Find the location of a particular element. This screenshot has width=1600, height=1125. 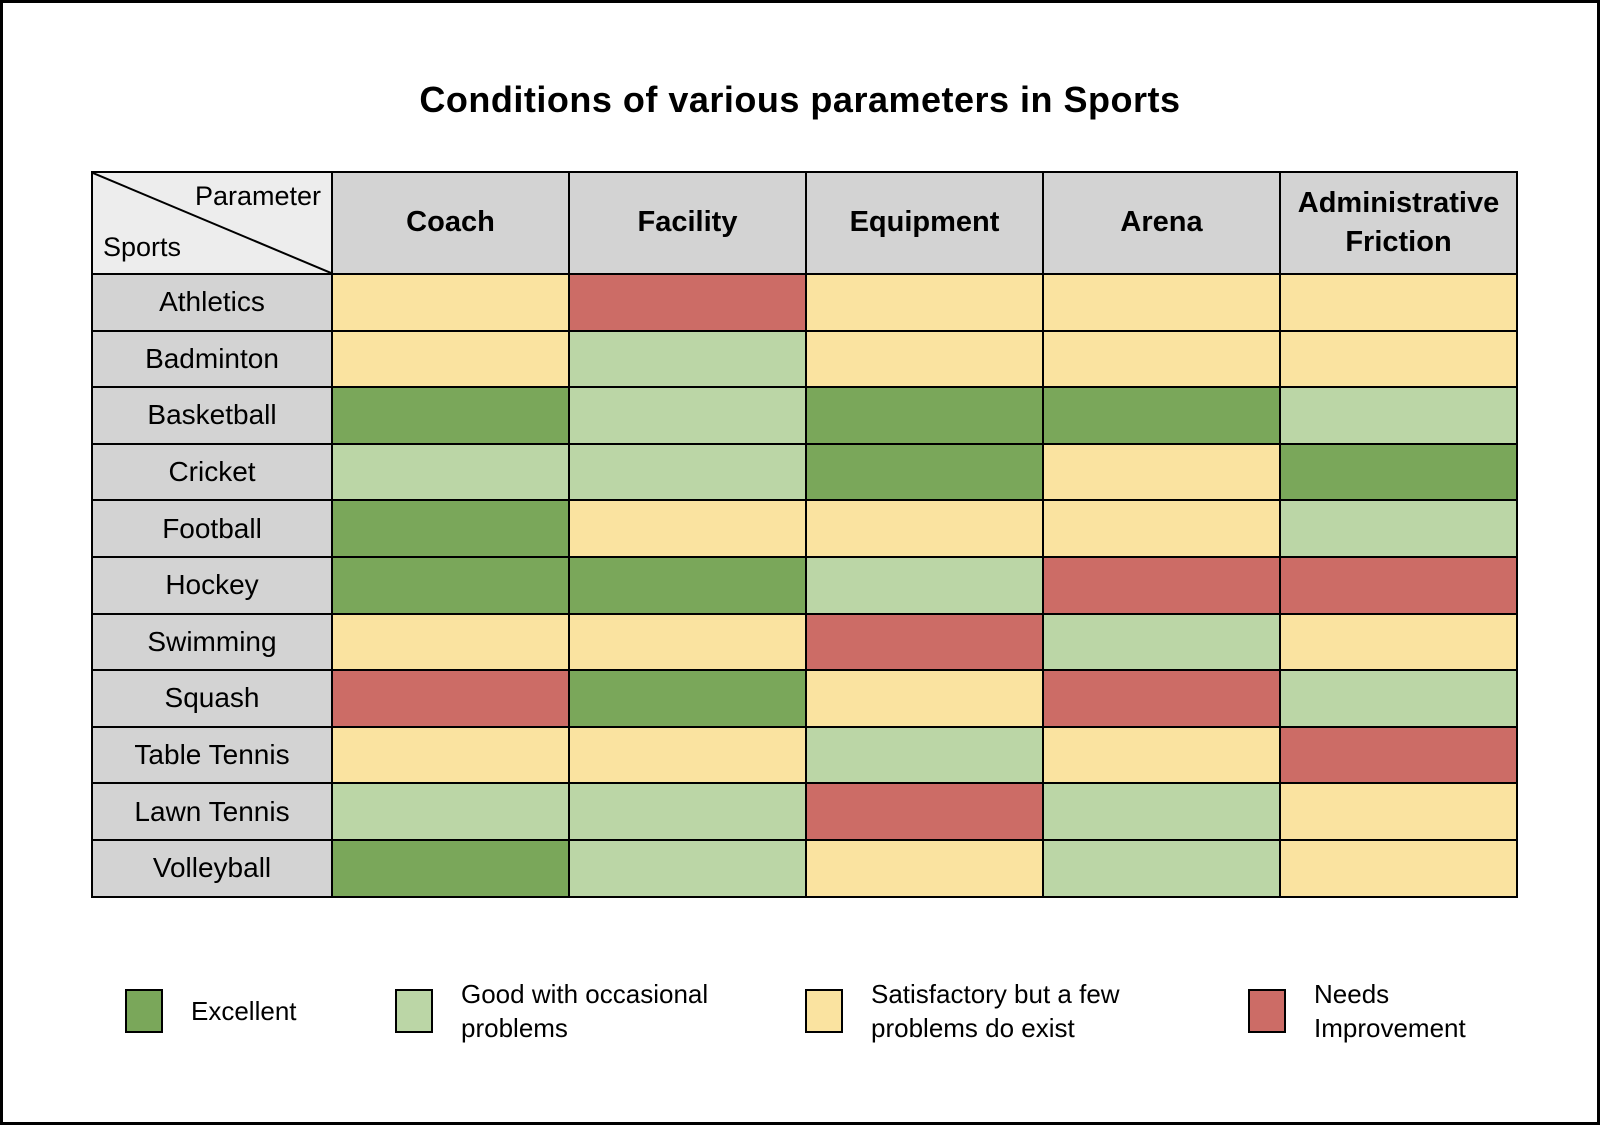

table-row: Hockey is located at coordinates (804, 585).